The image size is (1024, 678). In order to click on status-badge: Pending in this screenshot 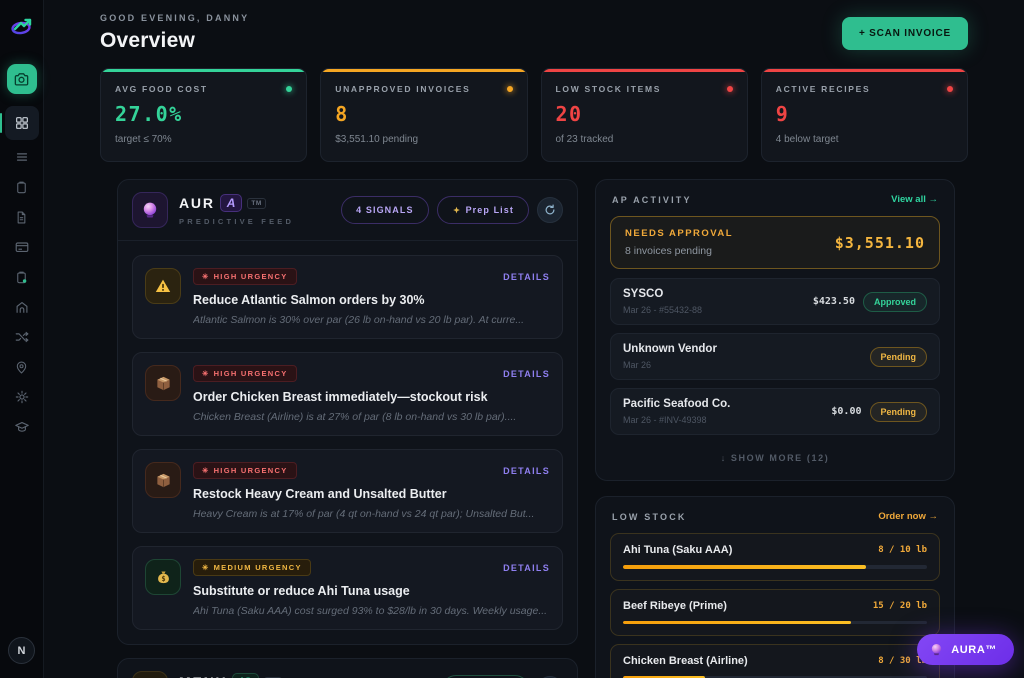, I will do `click(898, 411)`.